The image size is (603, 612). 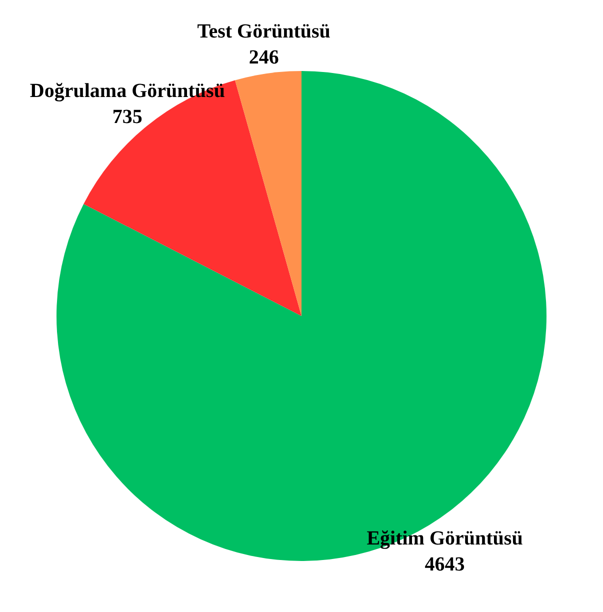 I want to click on data-label: 735, so click(x=127, y=117).